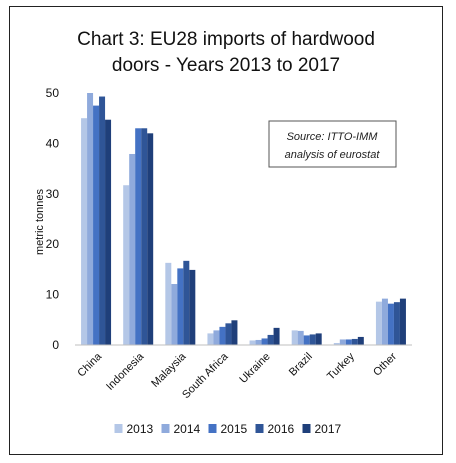 Image resolution: width=456 pixels, height=463 pixels. I want to click on legend-label: 2013, so click(140, 429).